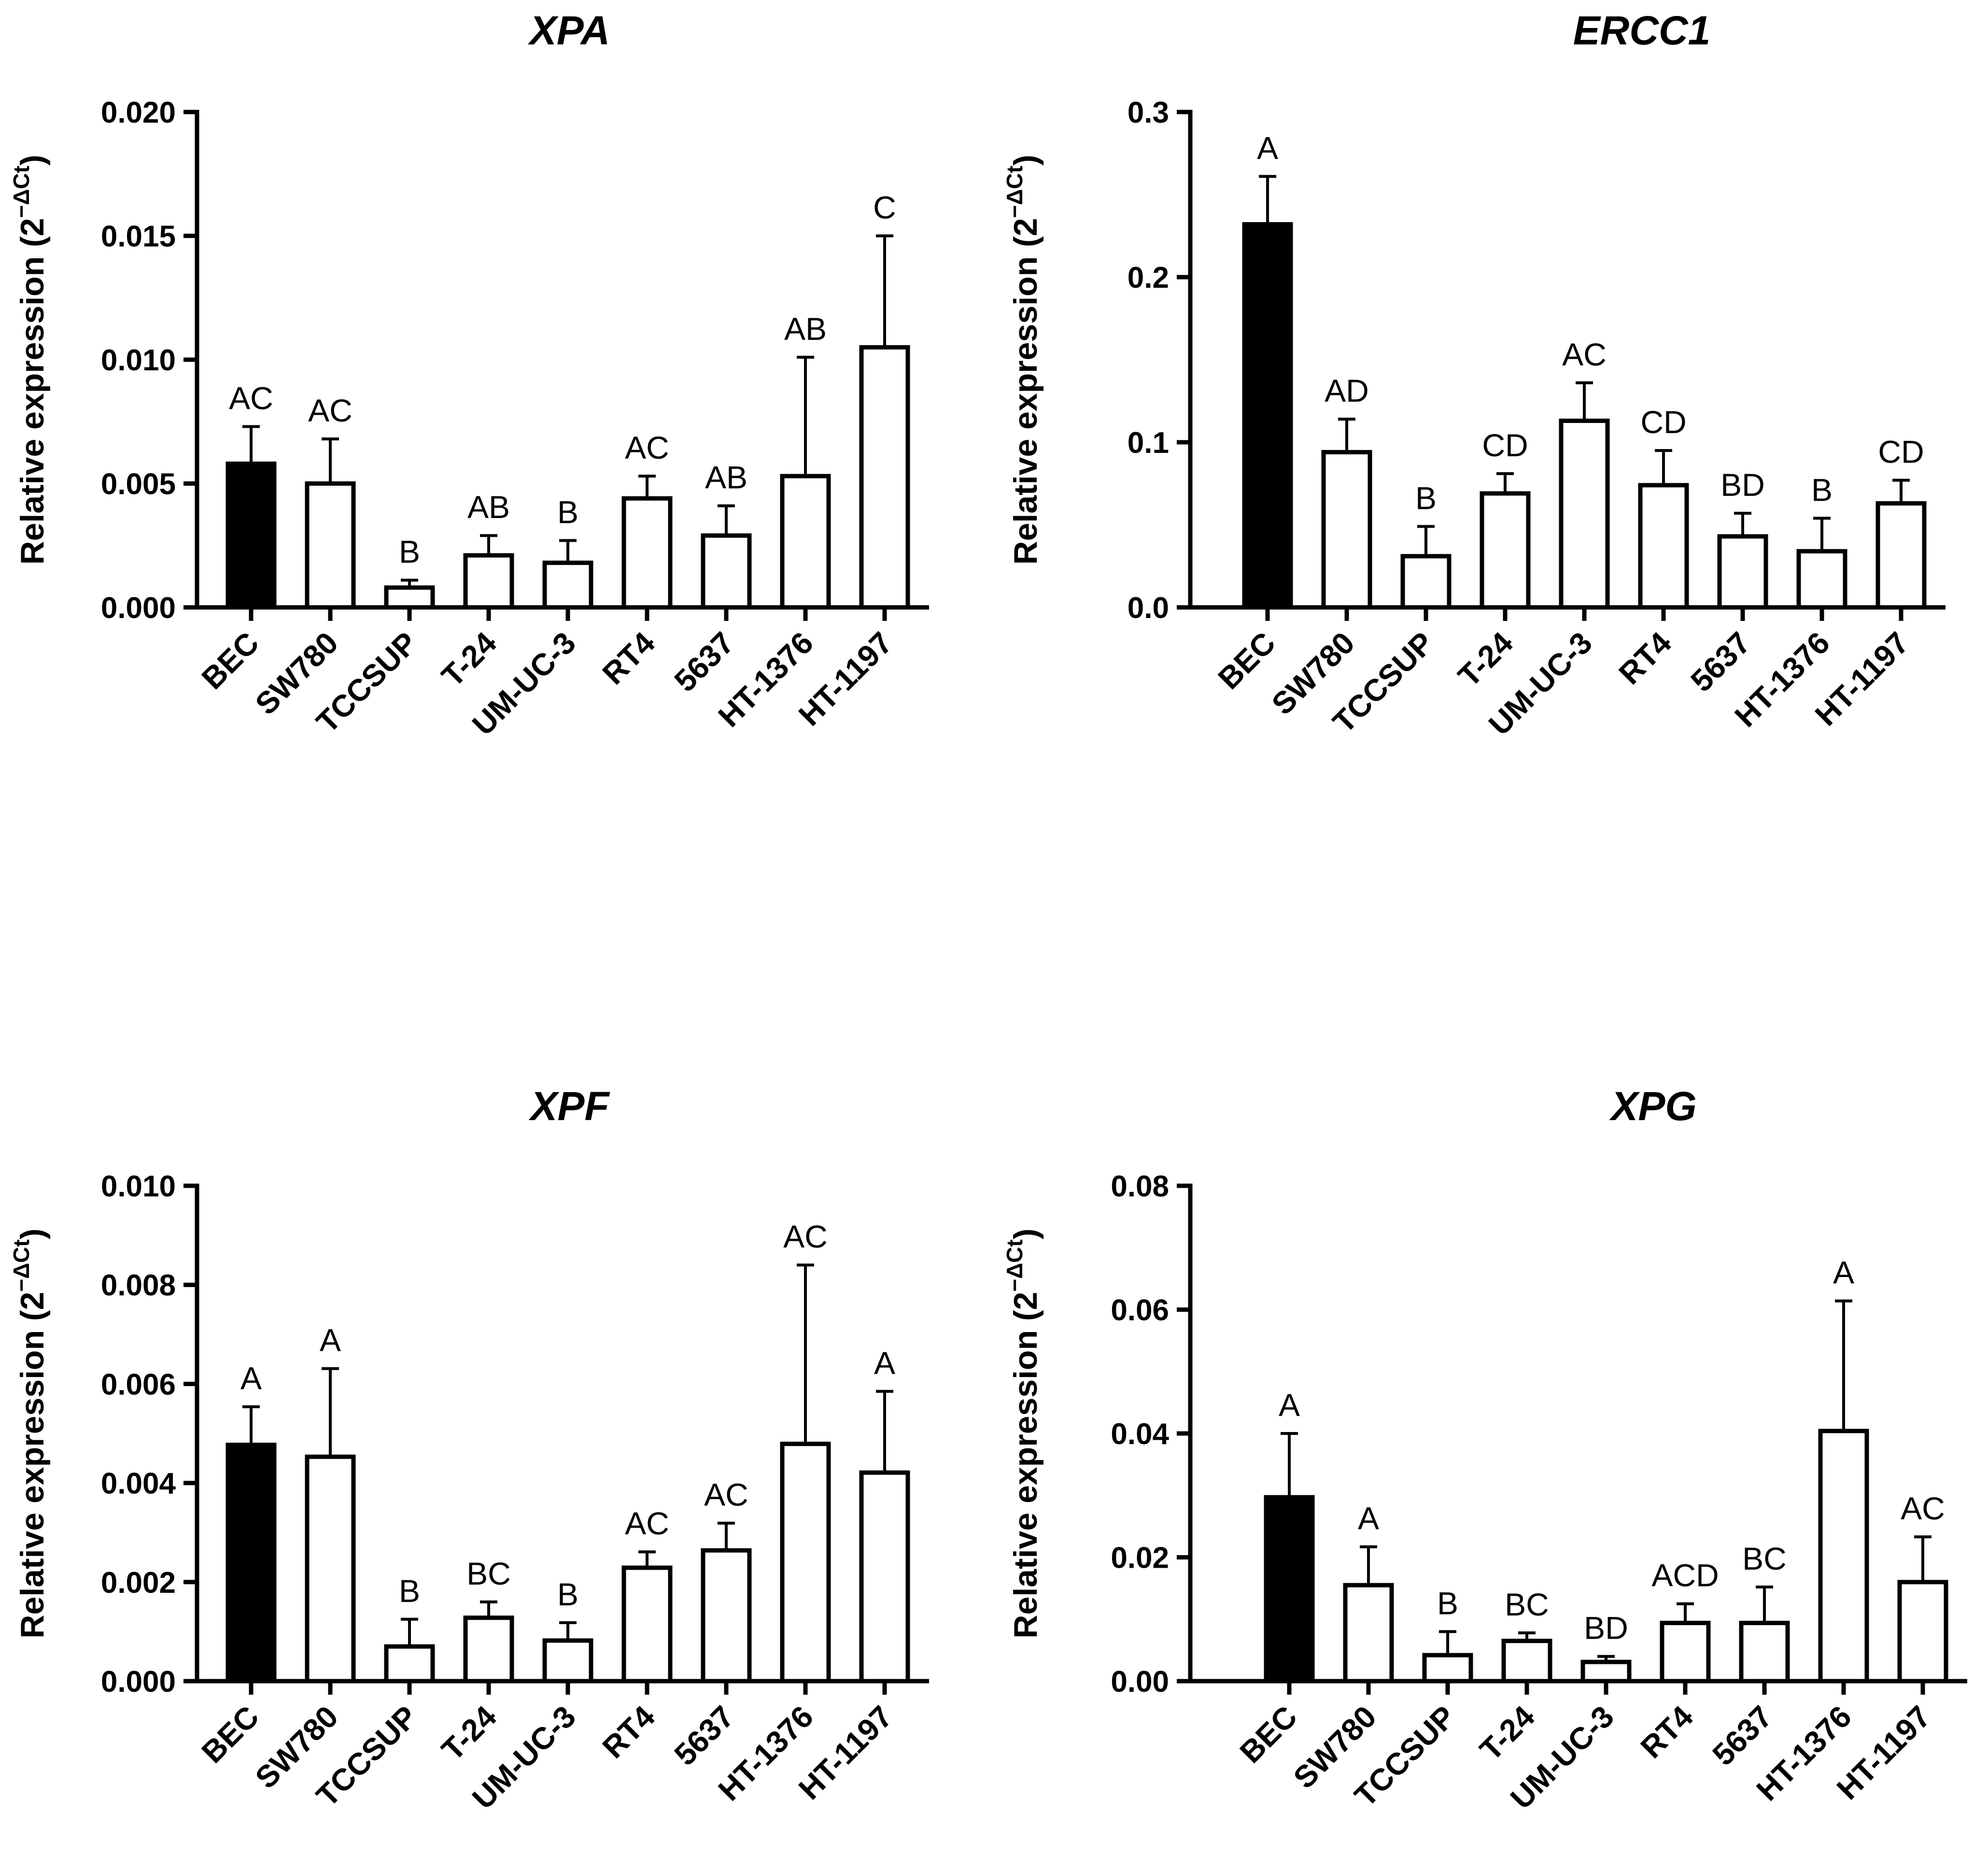  Describe the element at coordinates (1642, 30) in the screenshot. I see `chart-title: ERCC1` at that location.